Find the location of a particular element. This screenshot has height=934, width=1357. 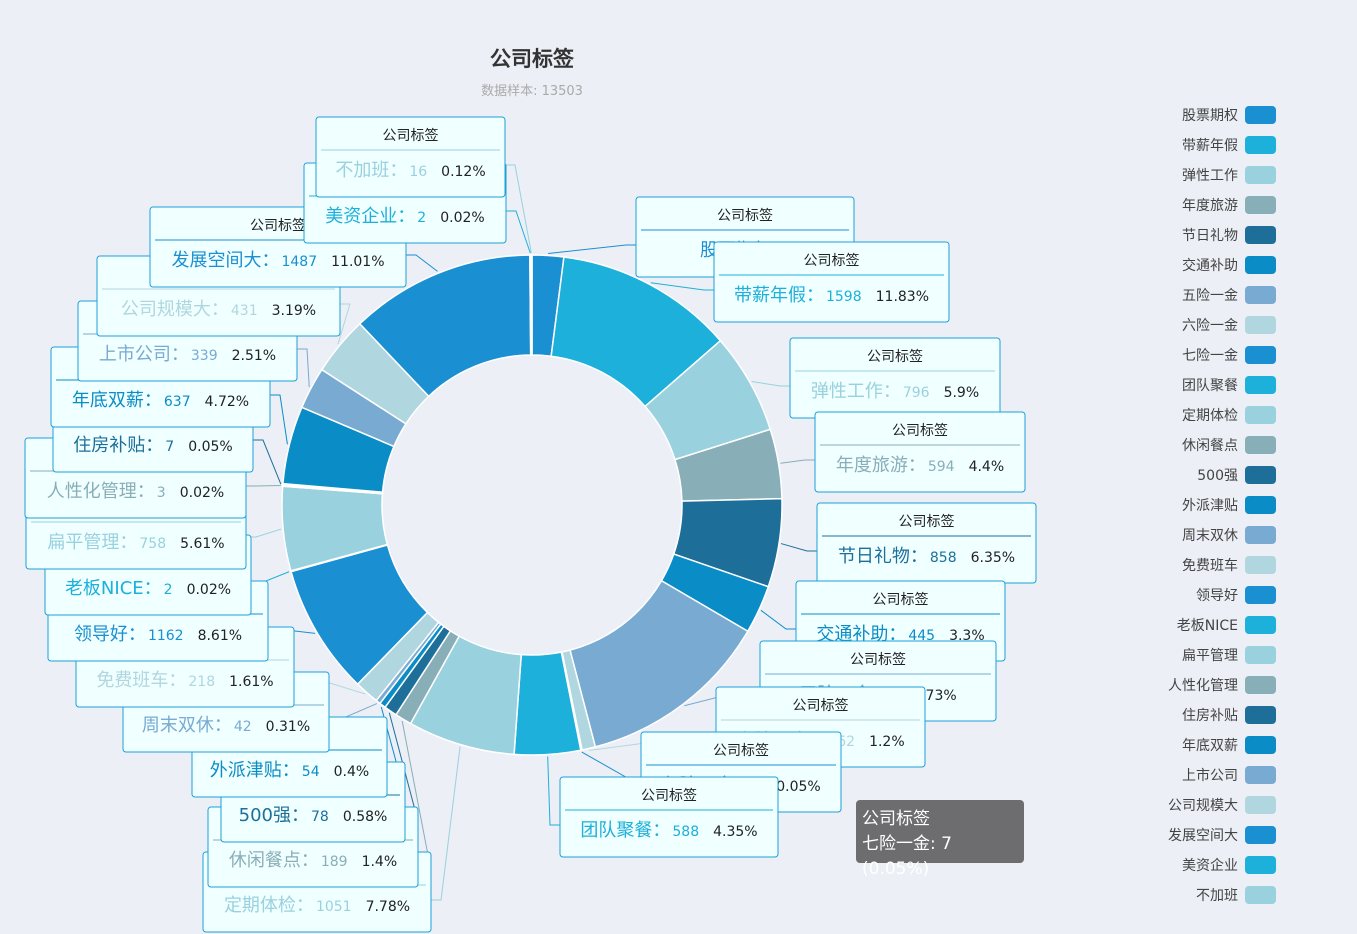

slice-label-text: 免费班车： 218 1.61% is located at coordinates (184, 680).